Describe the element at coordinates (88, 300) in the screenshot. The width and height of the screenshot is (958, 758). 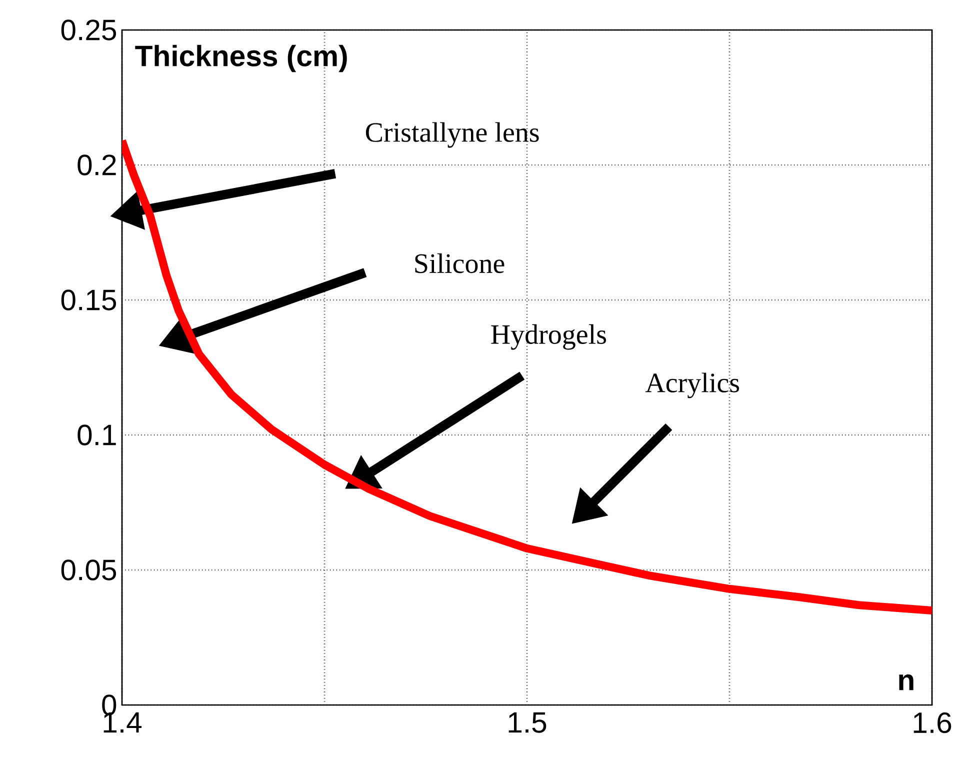
I see `y-tick-label: 0.15` at that location.